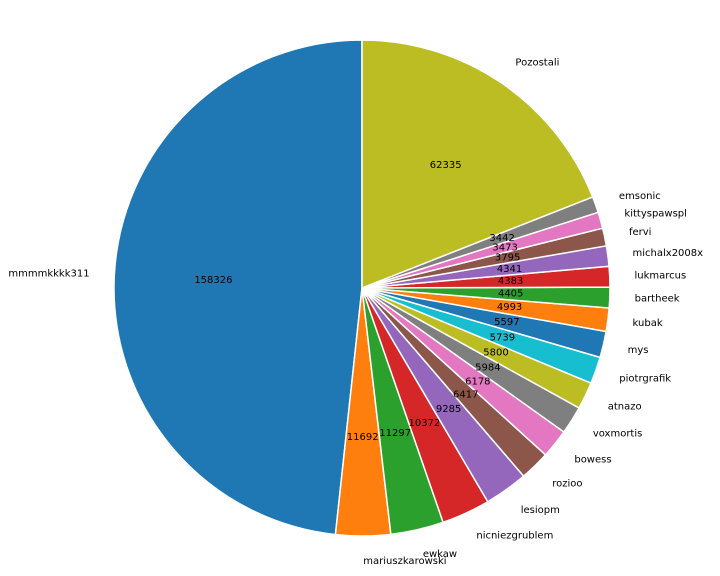 The height and width of the screenshot is (576, 720). What do you see at coordinates (645, 379) in the screenshot?
I see `slice-label-piotrgrafik: piotrgrafik` at bounding box center [645, 379].